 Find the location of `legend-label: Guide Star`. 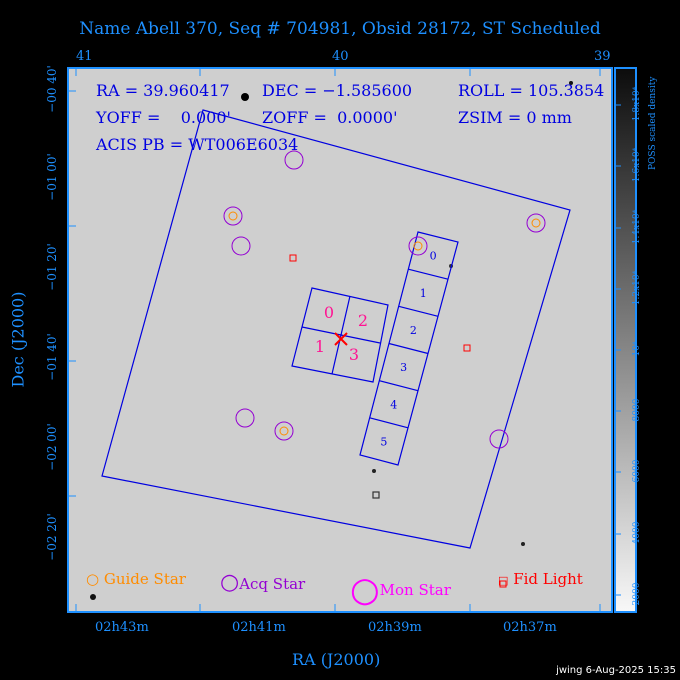

legend-label: Guide Star is located at coordinates (144, 579).